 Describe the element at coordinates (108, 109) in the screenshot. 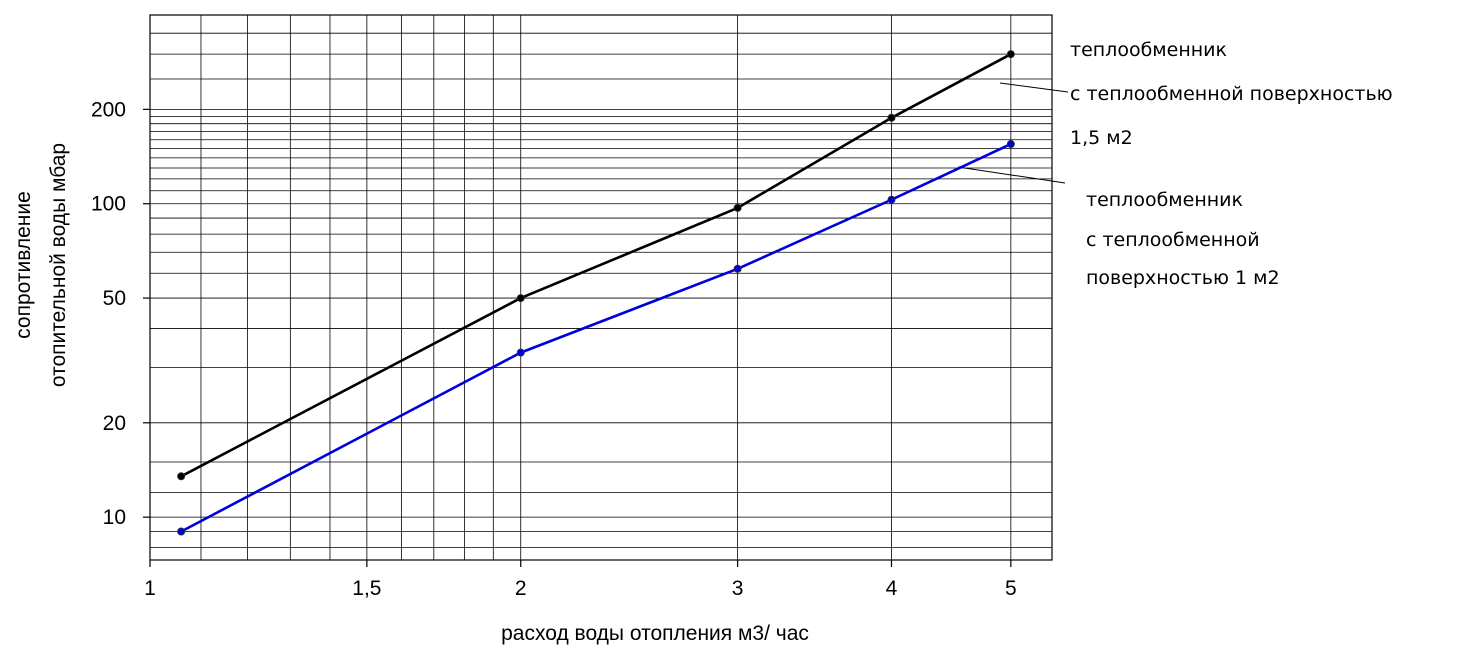

I see `y-tick-label: 200` at that location.